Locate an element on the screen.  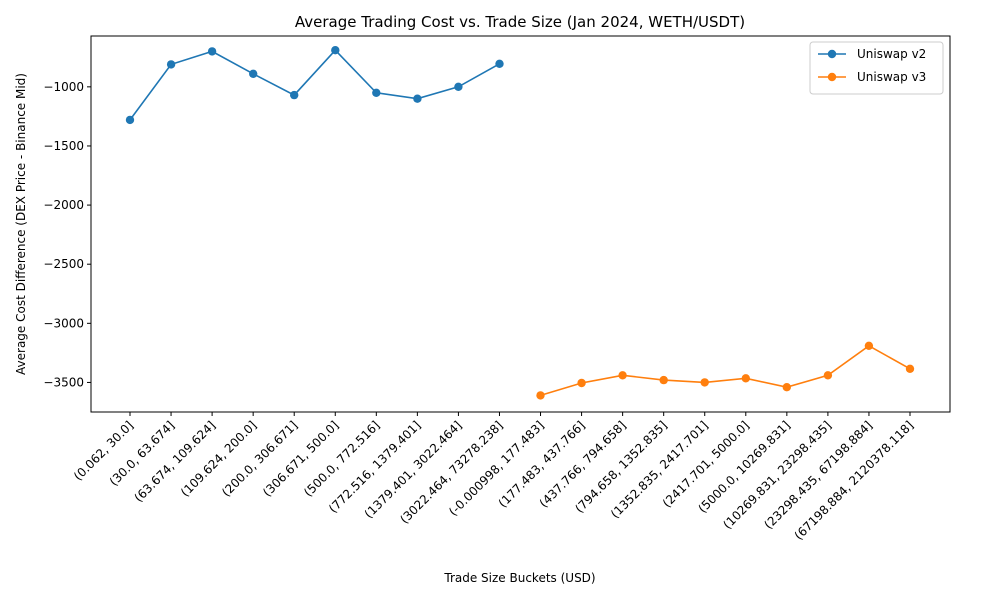
y-tick-label: −3500 is located at coordinates (63, 382).